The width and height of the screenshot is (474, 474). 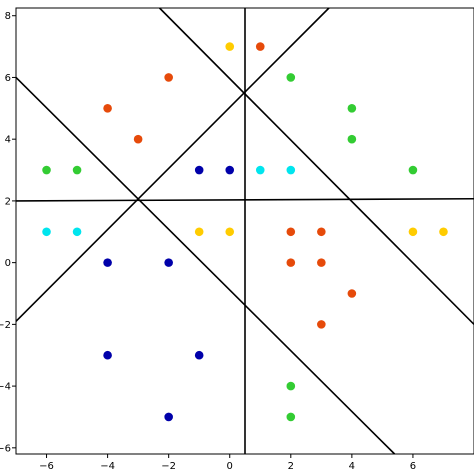 I want to click on y-tick-label: −6, so click(x=5, y=448).